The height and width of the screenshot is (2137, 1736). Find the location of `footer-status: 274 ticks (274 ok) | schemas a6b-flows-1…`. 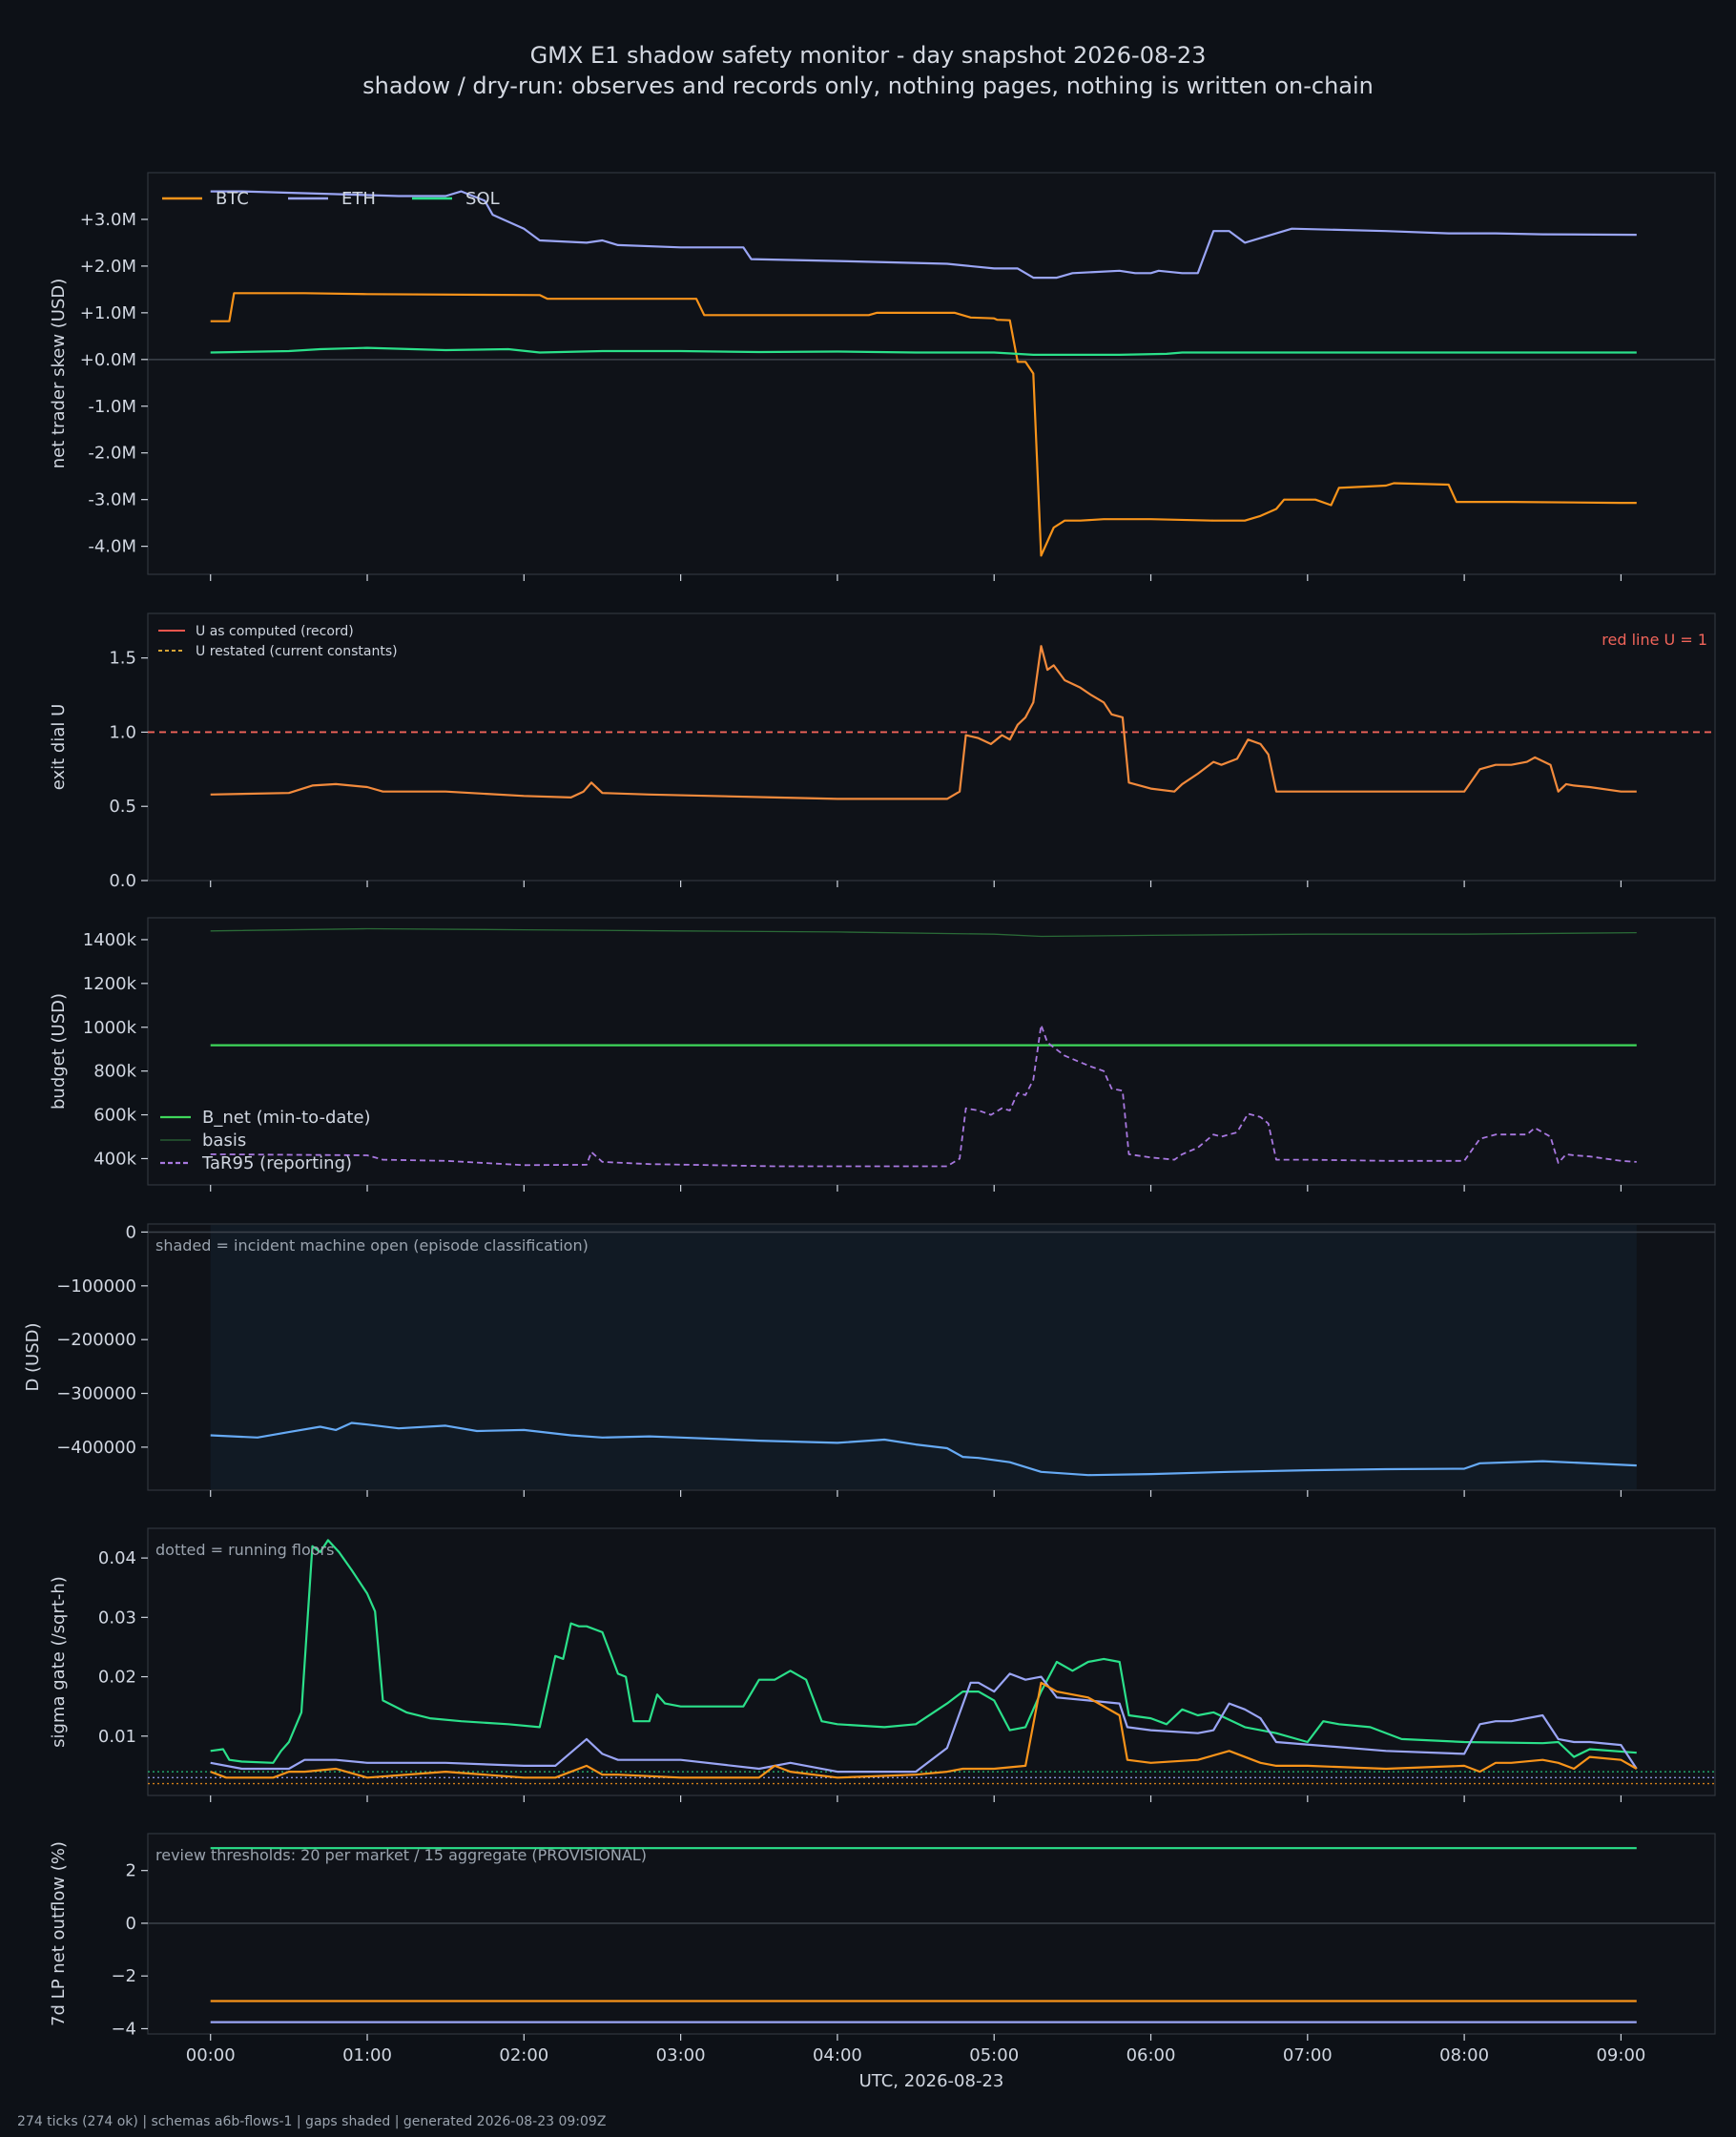

footer-status: 274 ticks (274 ok) | schemas a6b-flows-1… is located at coordinates (311, 2121).